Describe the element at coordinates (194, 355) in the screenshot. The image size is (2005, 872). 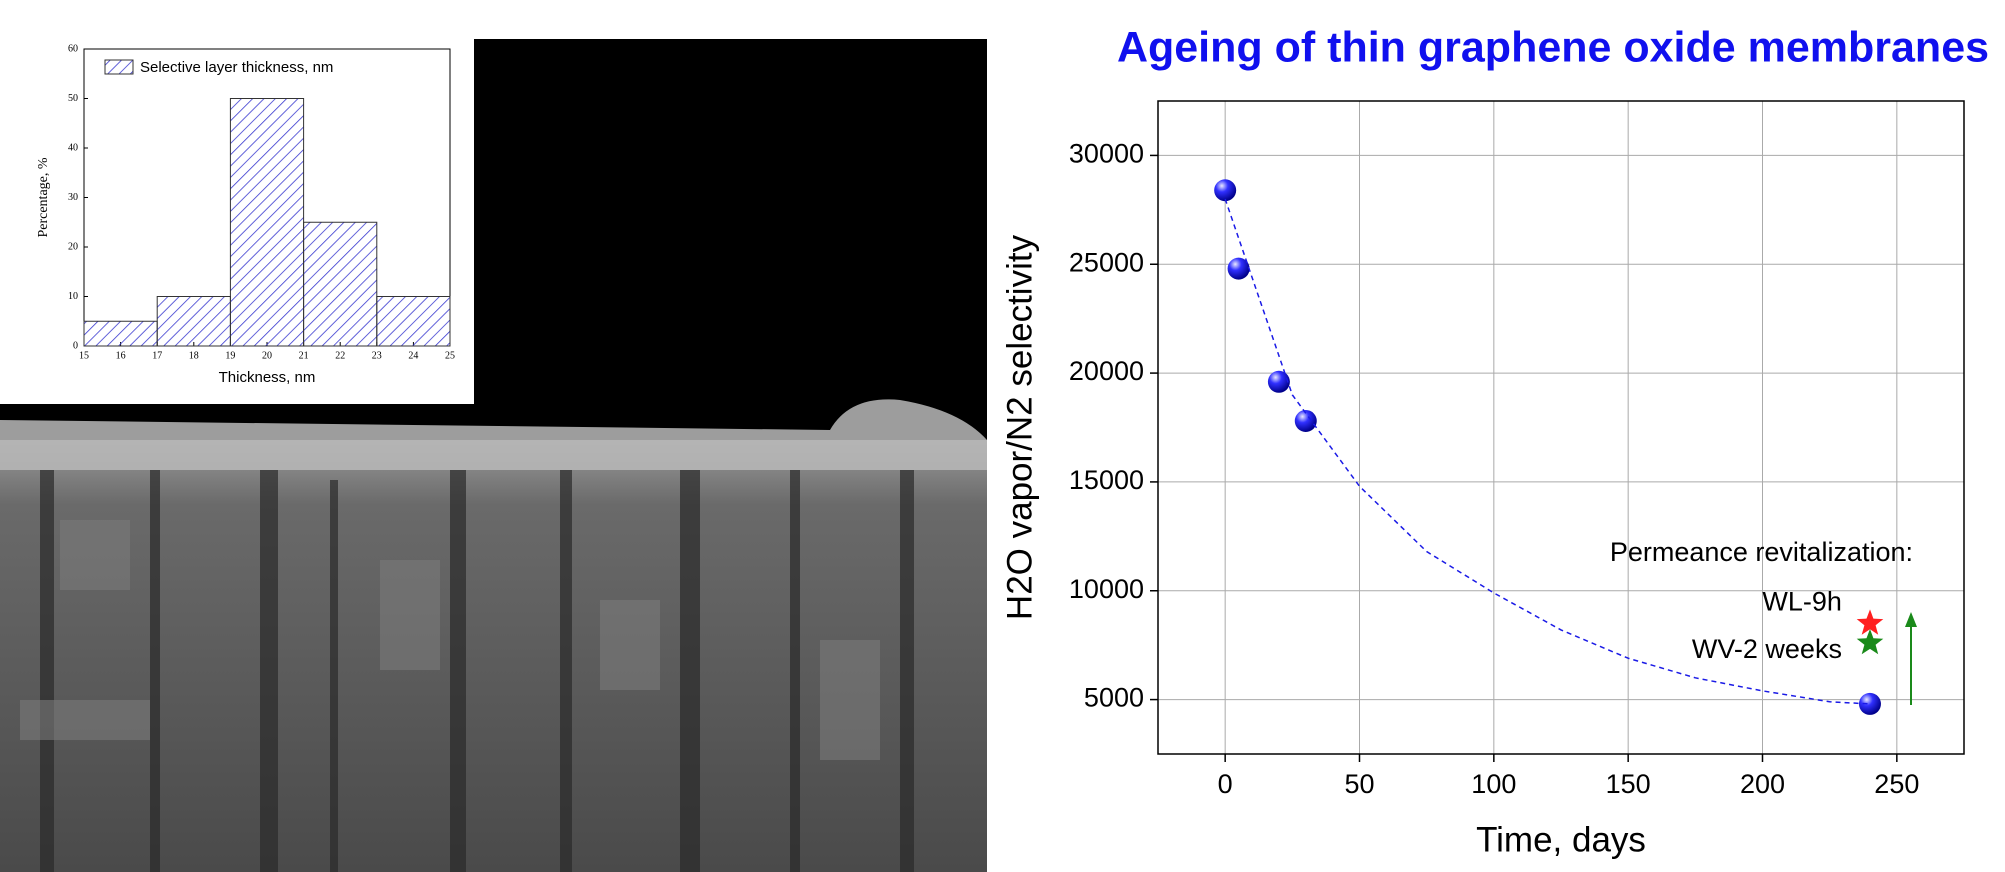
I see `x-tick-label: 18` at that location.